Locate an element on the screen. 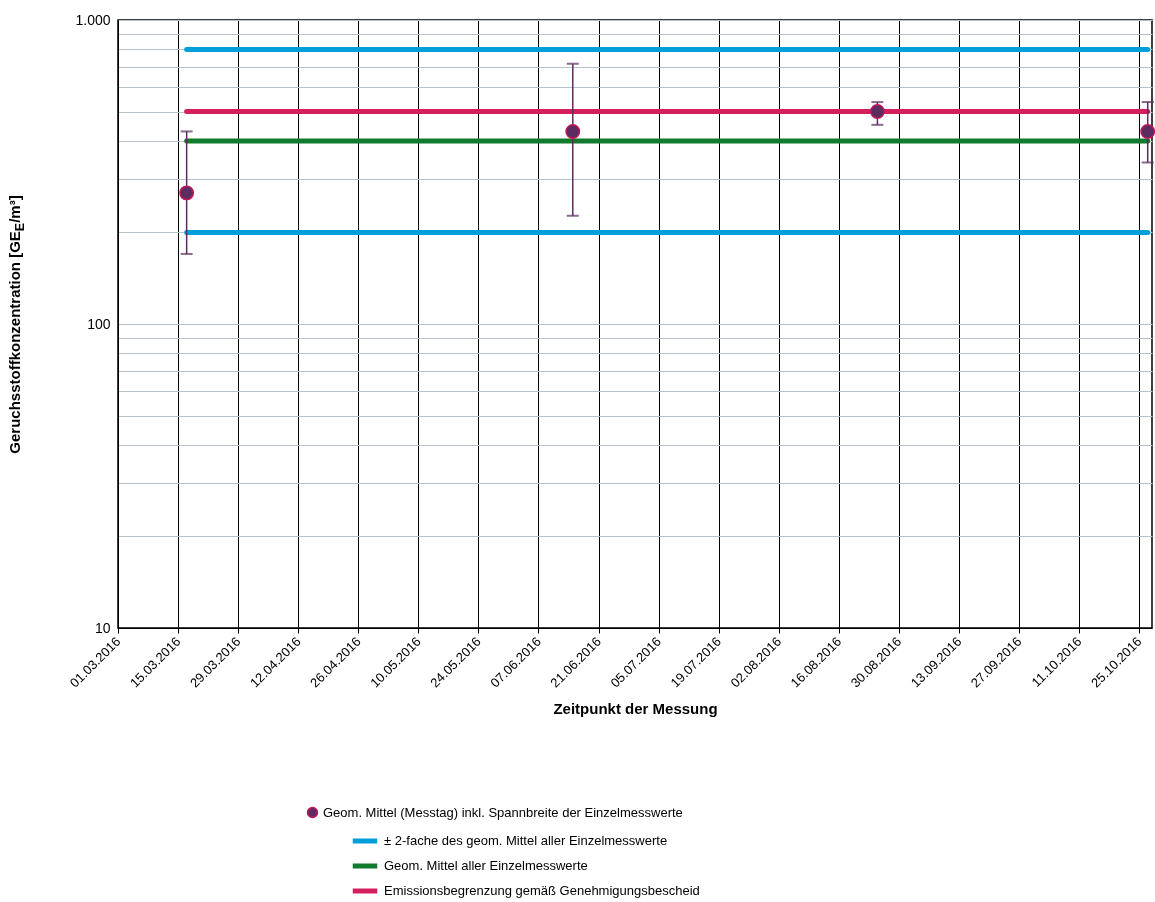  legend-label: Geom. Mittel (Messtag) inkl. Spannbreite der Einzelmesswerte is located at coordinates (503, 812).